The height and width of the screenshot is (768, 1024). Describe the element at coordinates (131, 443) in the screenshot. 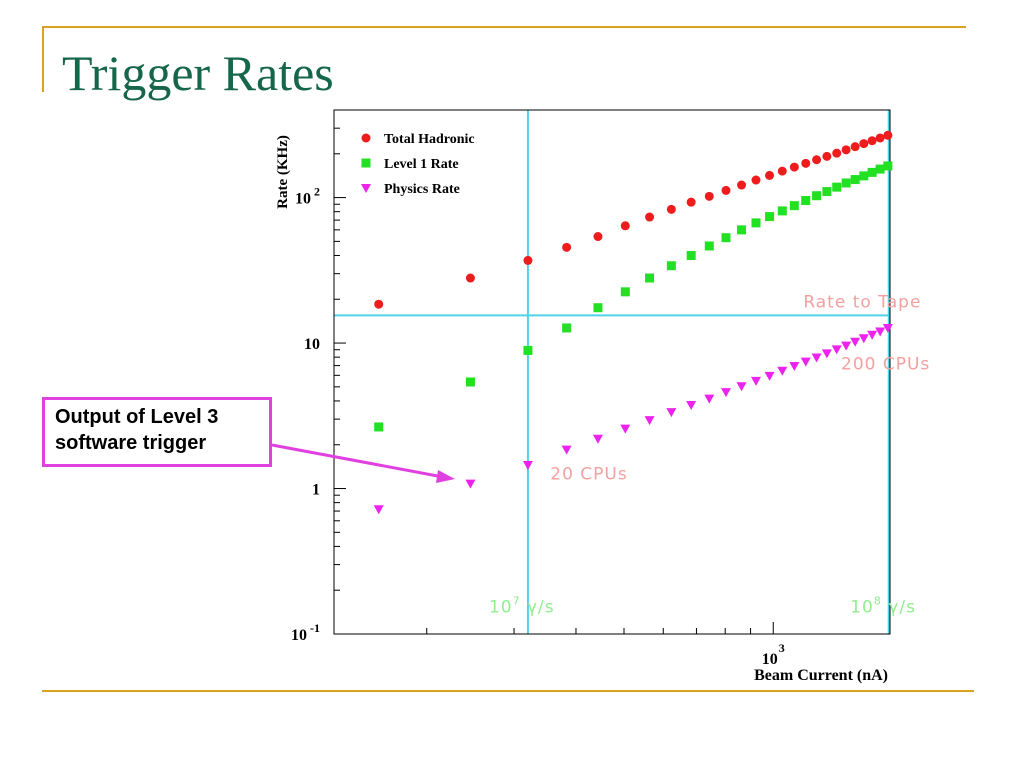

I see `callout-line-2: software trigger` at that location.